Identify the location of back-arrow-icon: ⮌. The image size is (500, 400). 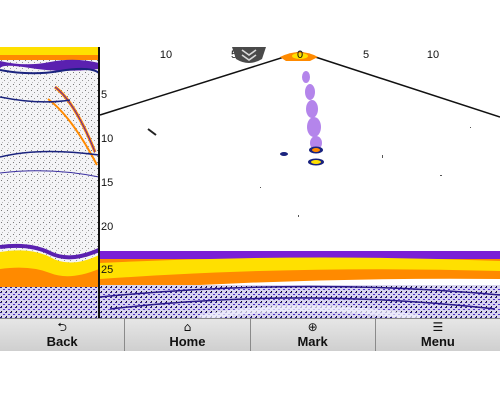
(62, 327).